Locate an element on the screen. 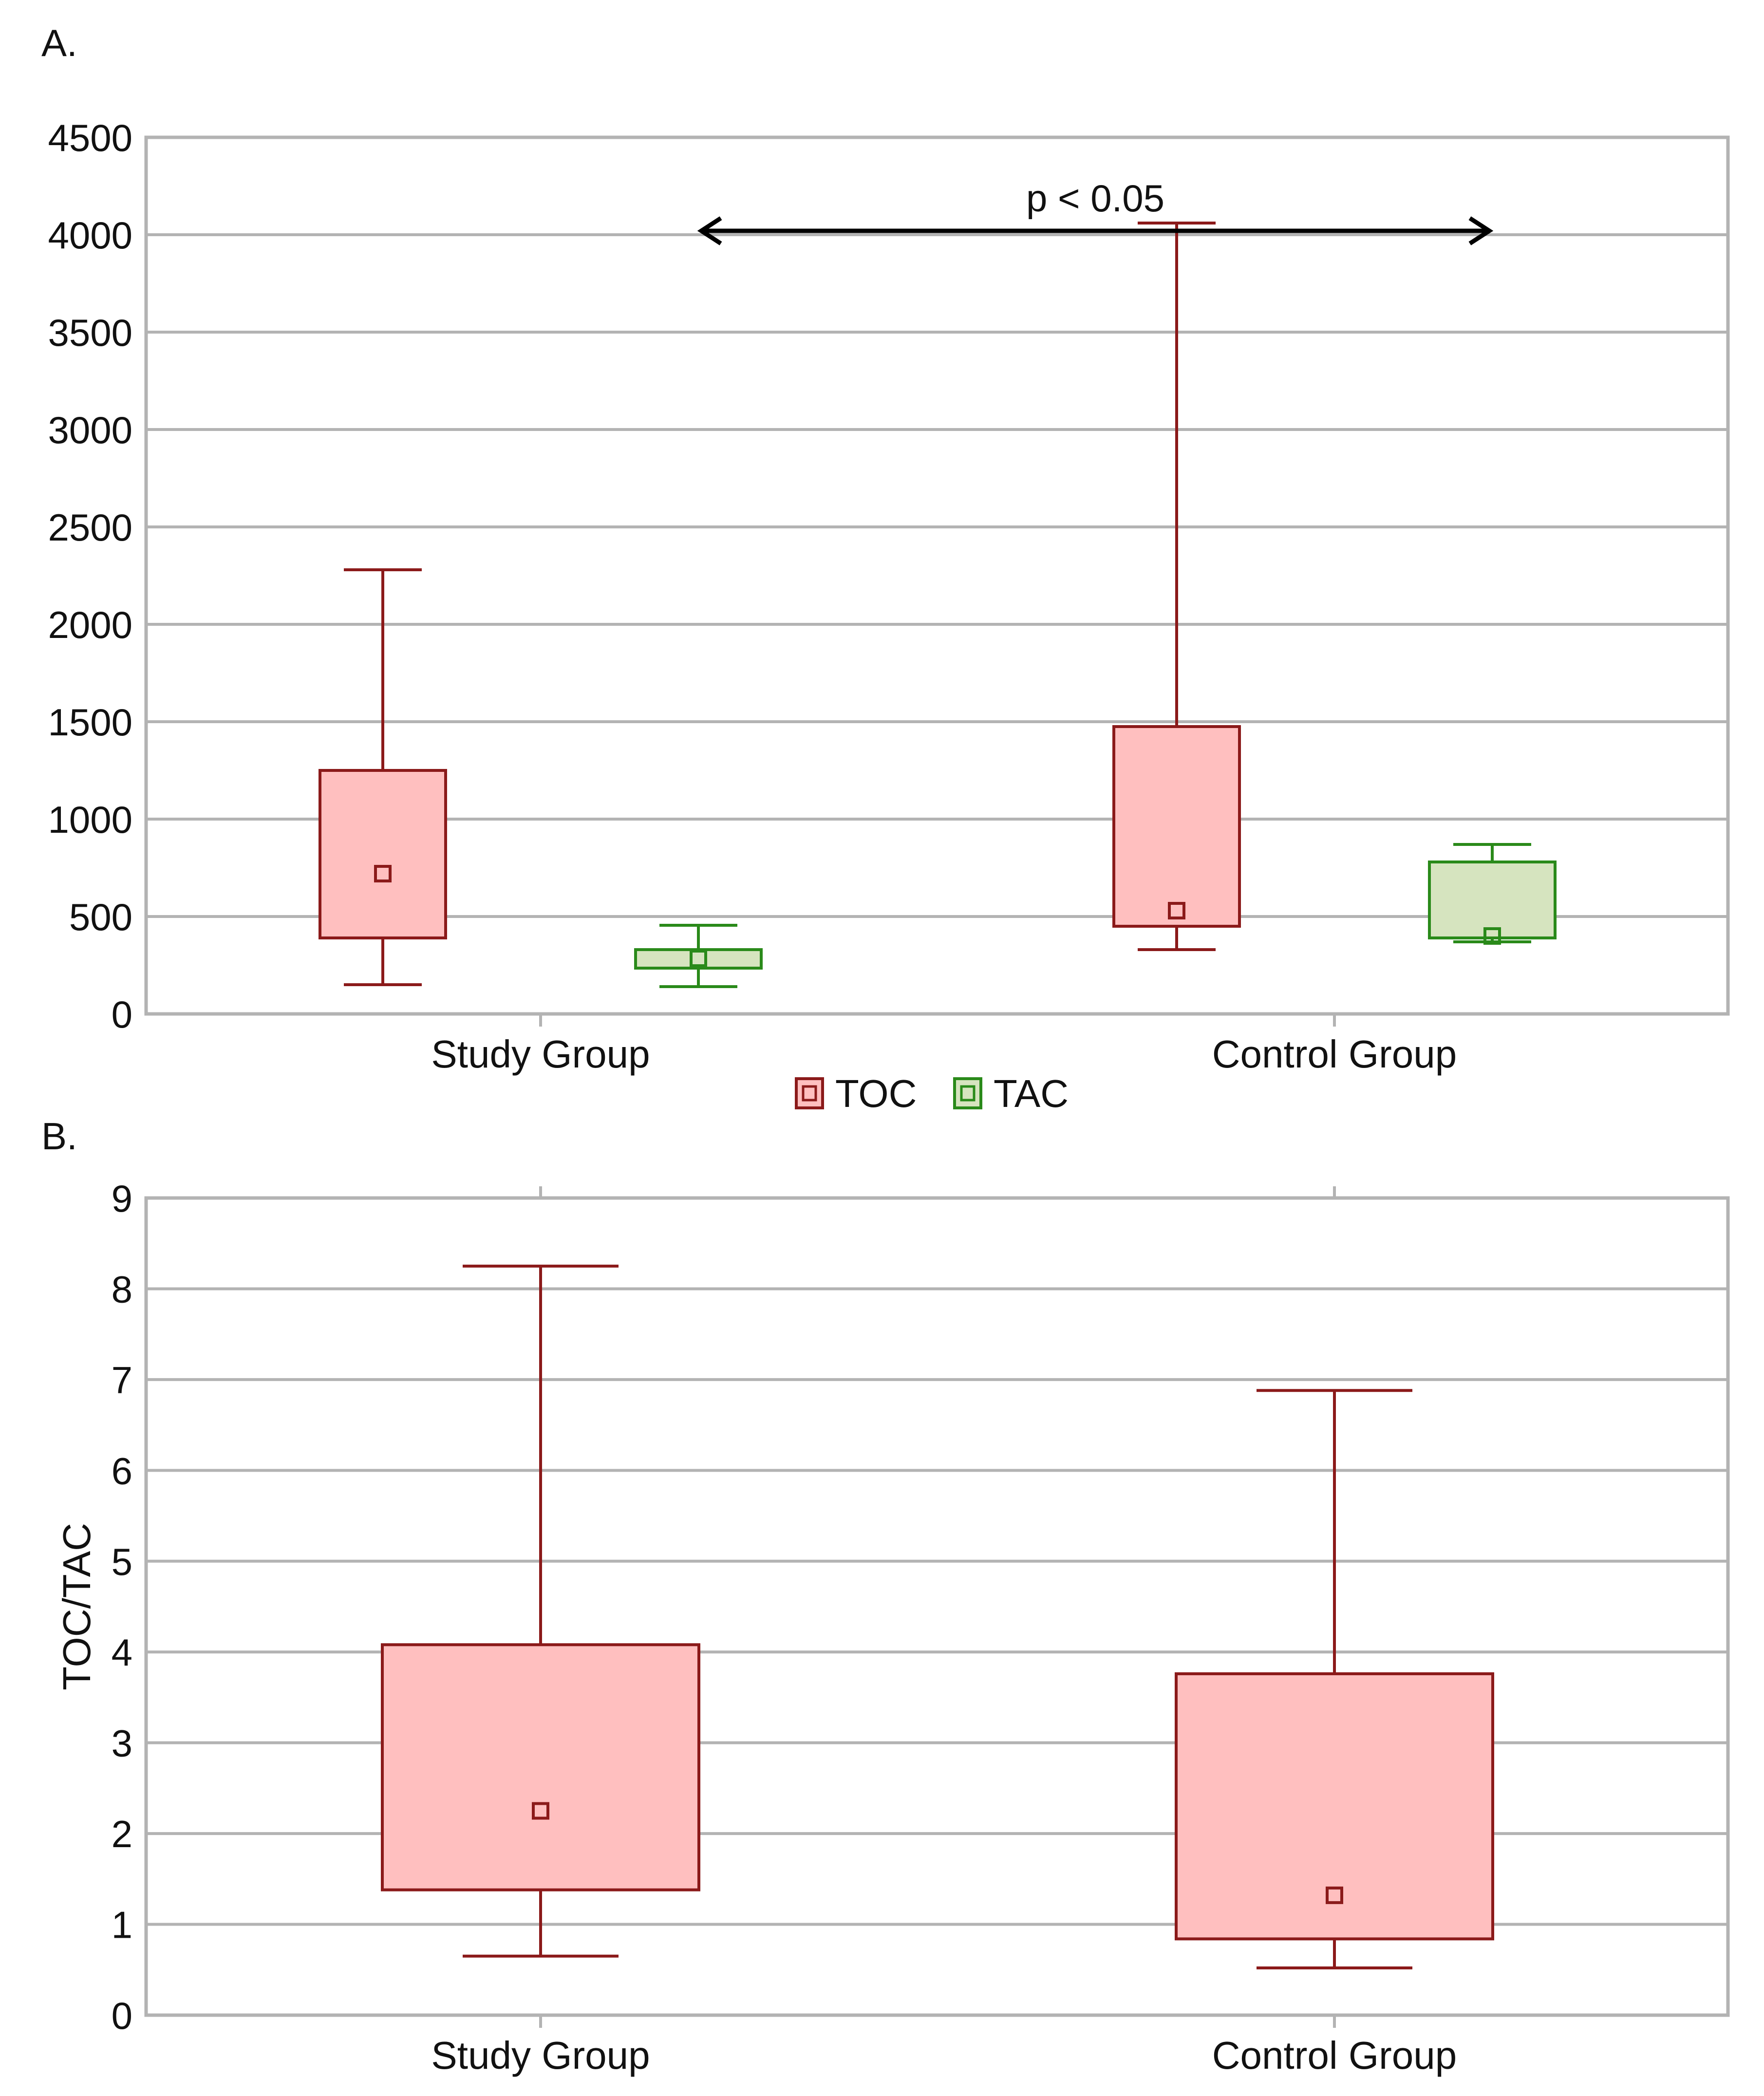 This screenshot has width=1764, height=2096. y-tick-label: 2000 is located at coordinates (90, 625).